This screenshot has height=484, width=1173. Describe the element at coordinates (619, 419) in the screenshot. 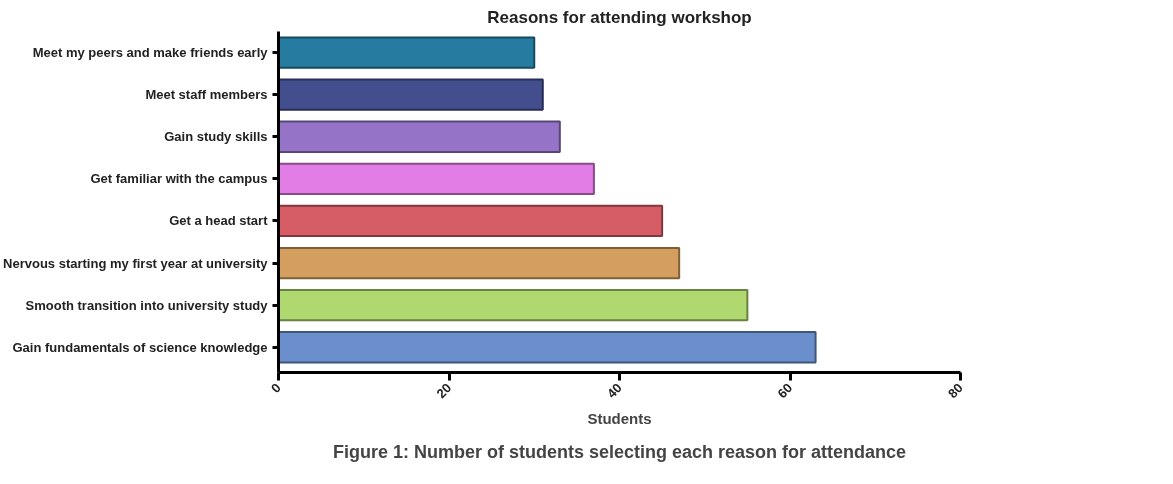

I see `x-axis-title: Students` at that location.